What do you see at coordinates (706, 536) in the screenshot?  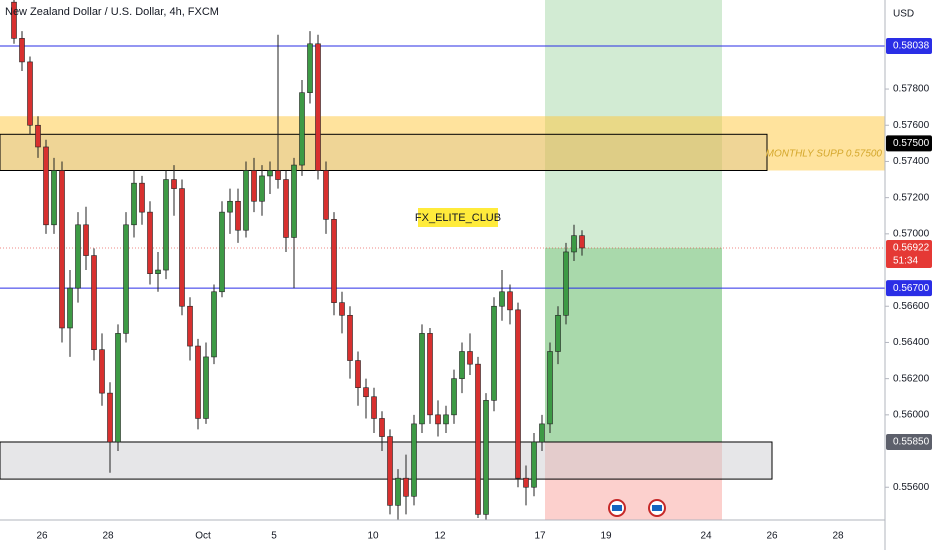 I see `x-tick-label: 24` at bounding box center [706, 536].